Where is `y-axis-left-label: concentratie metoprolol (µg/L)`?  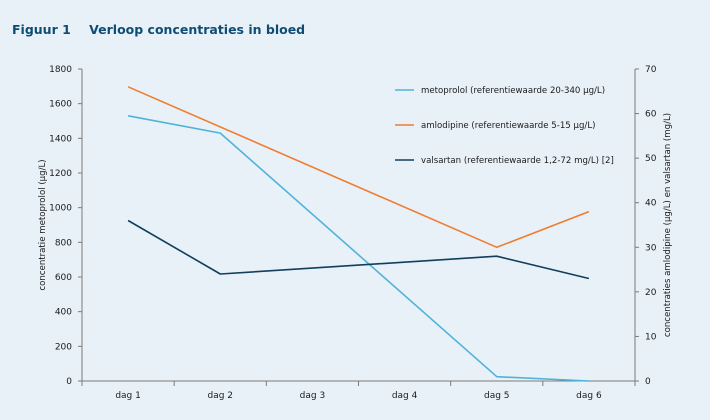
y-axis-left-label: concentratie metoprolol (µg/L) is located at coordinates (43, 224).